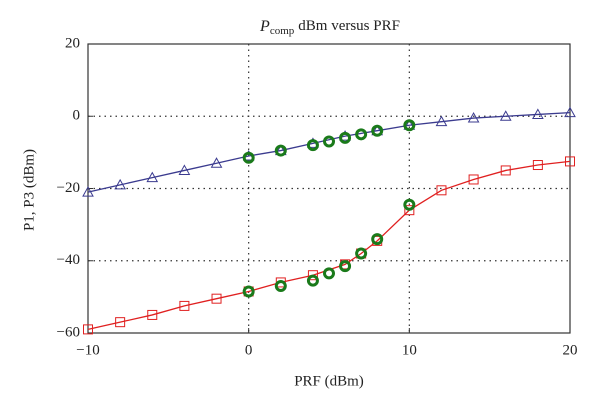  Describe the element at coordinates (68, 332) in the screenshot. I see `y-tick-label: −60` at that location.